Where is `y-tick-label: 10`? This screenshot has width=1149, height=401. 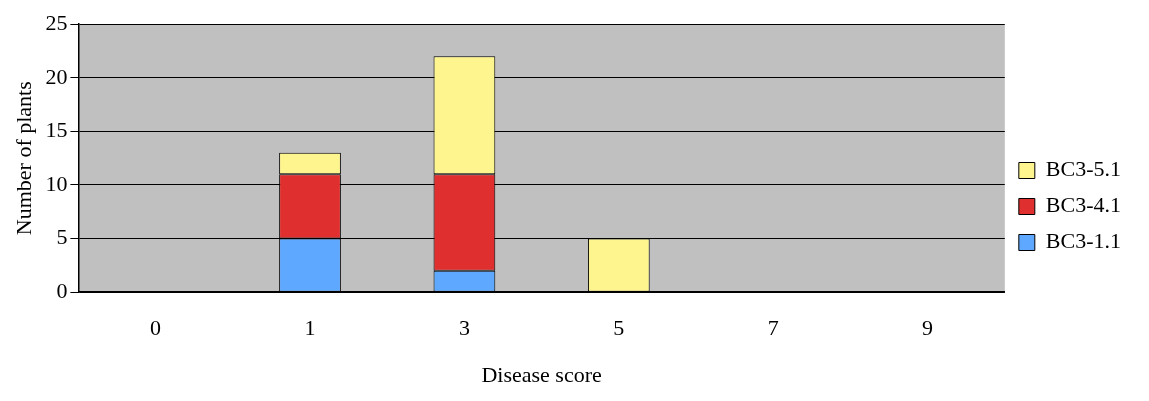
y-tick-label: 10 is located at coordinates (56, 183).